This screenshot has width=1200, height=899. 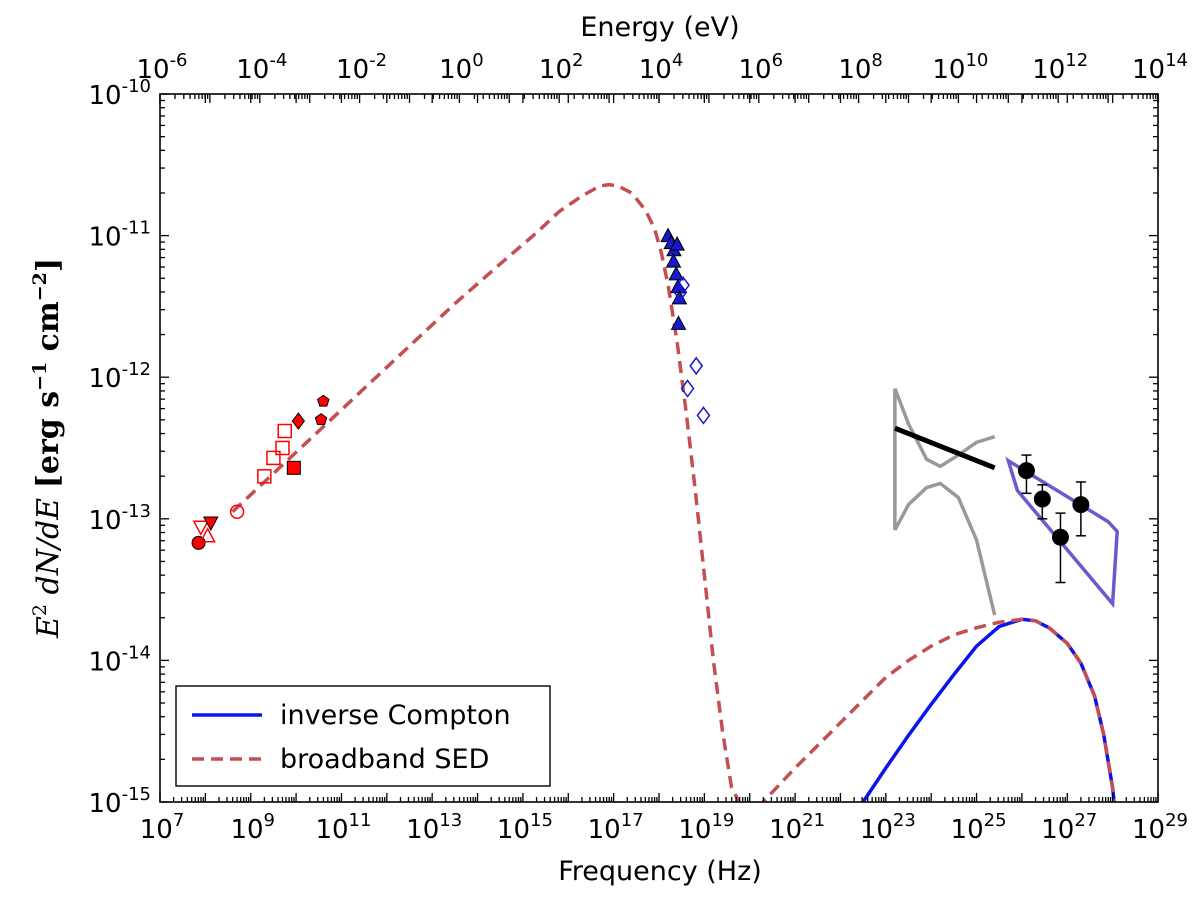 What do you see at coordinates (40, 286) in the screenshot?
I see `y-title-cm-exp: −2` at bounding box center [40, 286].